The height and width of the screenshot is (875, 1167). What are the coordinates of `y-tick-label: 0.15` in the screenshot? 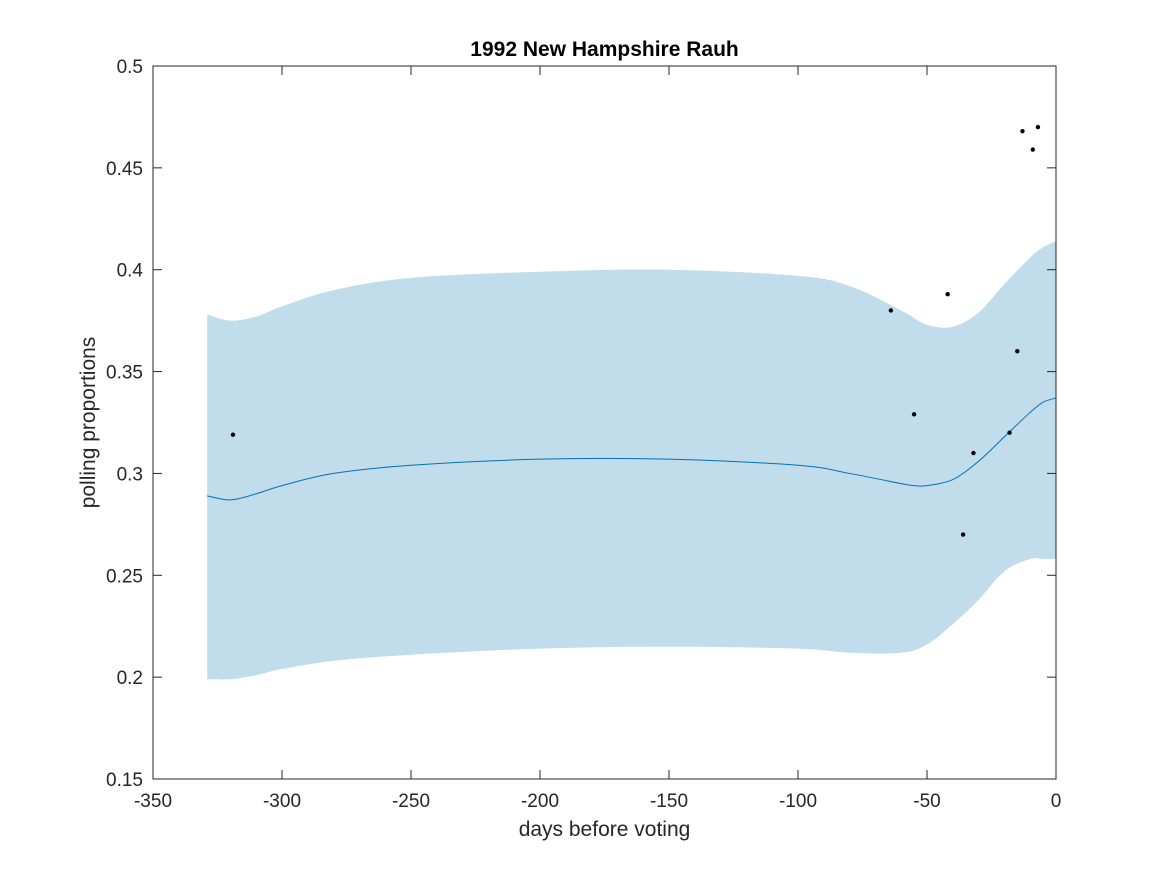 It's located at (124, 780).